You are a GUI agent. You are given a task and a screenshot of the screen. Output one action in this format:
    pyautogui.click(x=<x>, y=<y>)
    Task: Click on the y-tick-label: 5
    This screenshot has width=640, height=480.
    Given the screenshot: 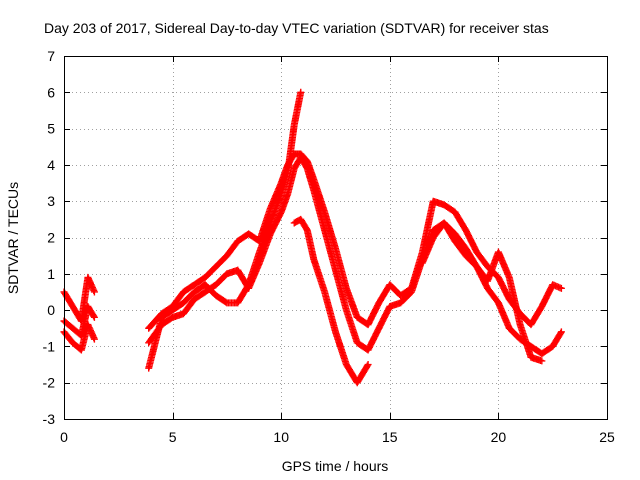 What is the action you would take?
    pyautogui.click(x=51, y=129)
    